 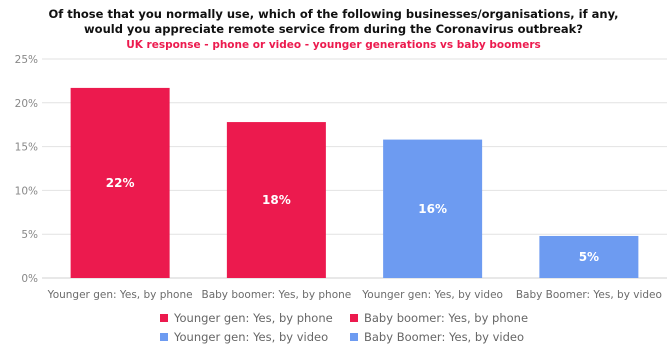 I want to click on y-tick-label: 0%, so click(x=29, y=279).